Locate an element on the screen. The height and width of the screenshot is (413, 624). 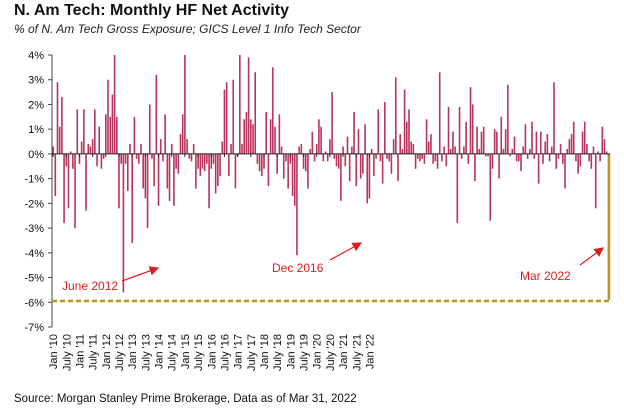
x-tick-label: July '20 is located at coordinates (331, 352).